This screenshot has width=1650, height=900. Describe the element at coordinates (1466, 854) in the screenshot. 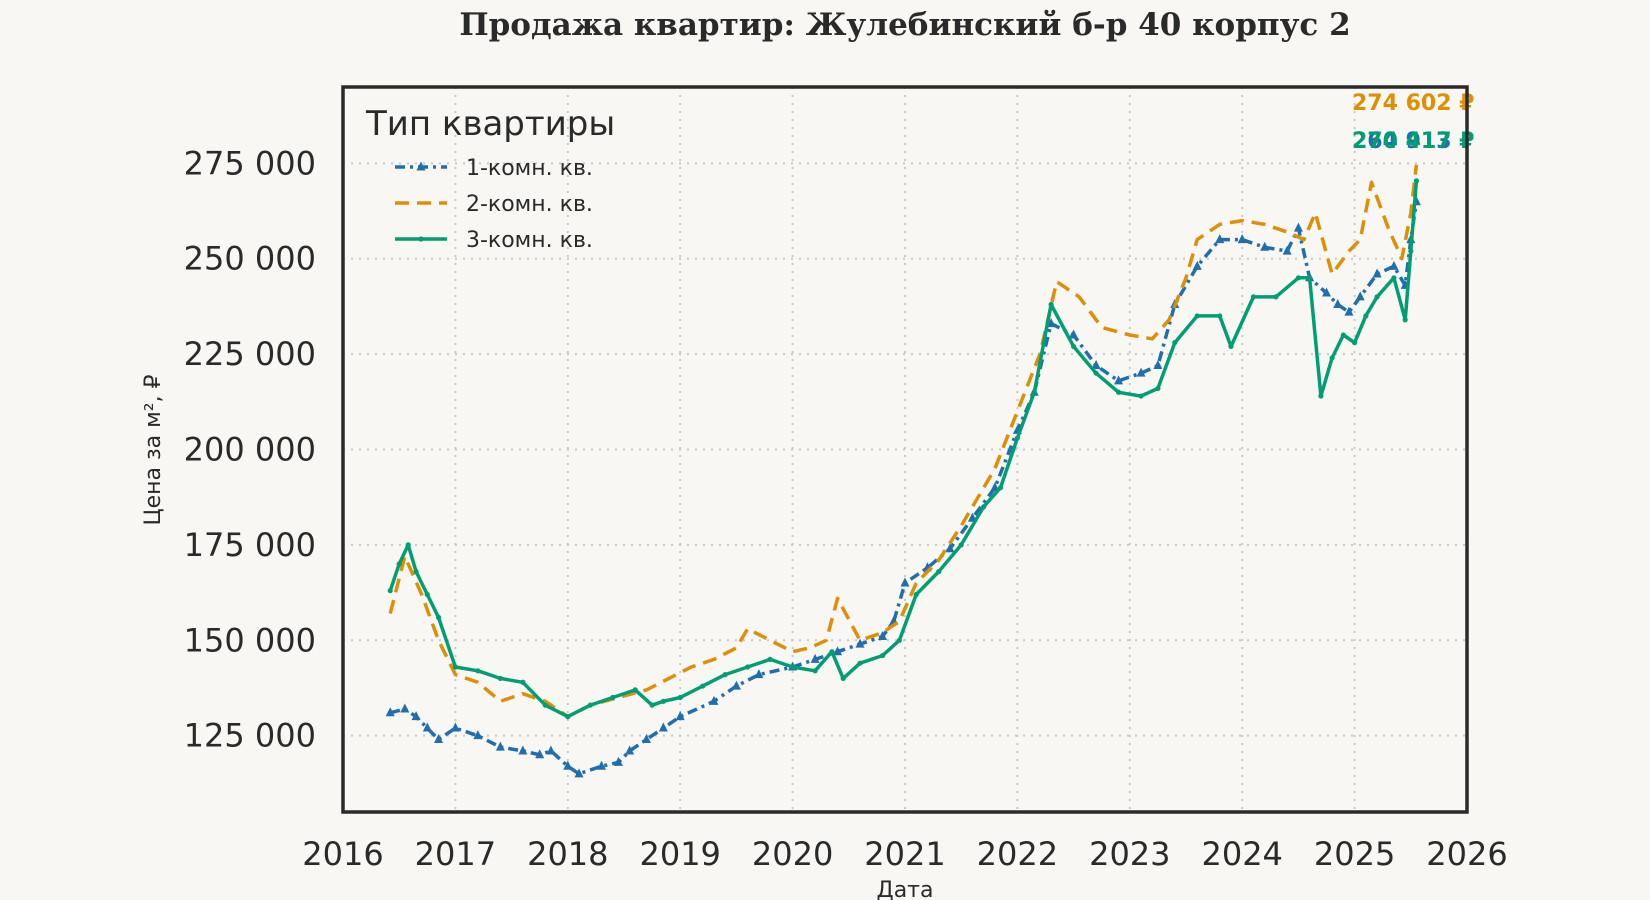

I see `x-tick-label: 2026` at that location.